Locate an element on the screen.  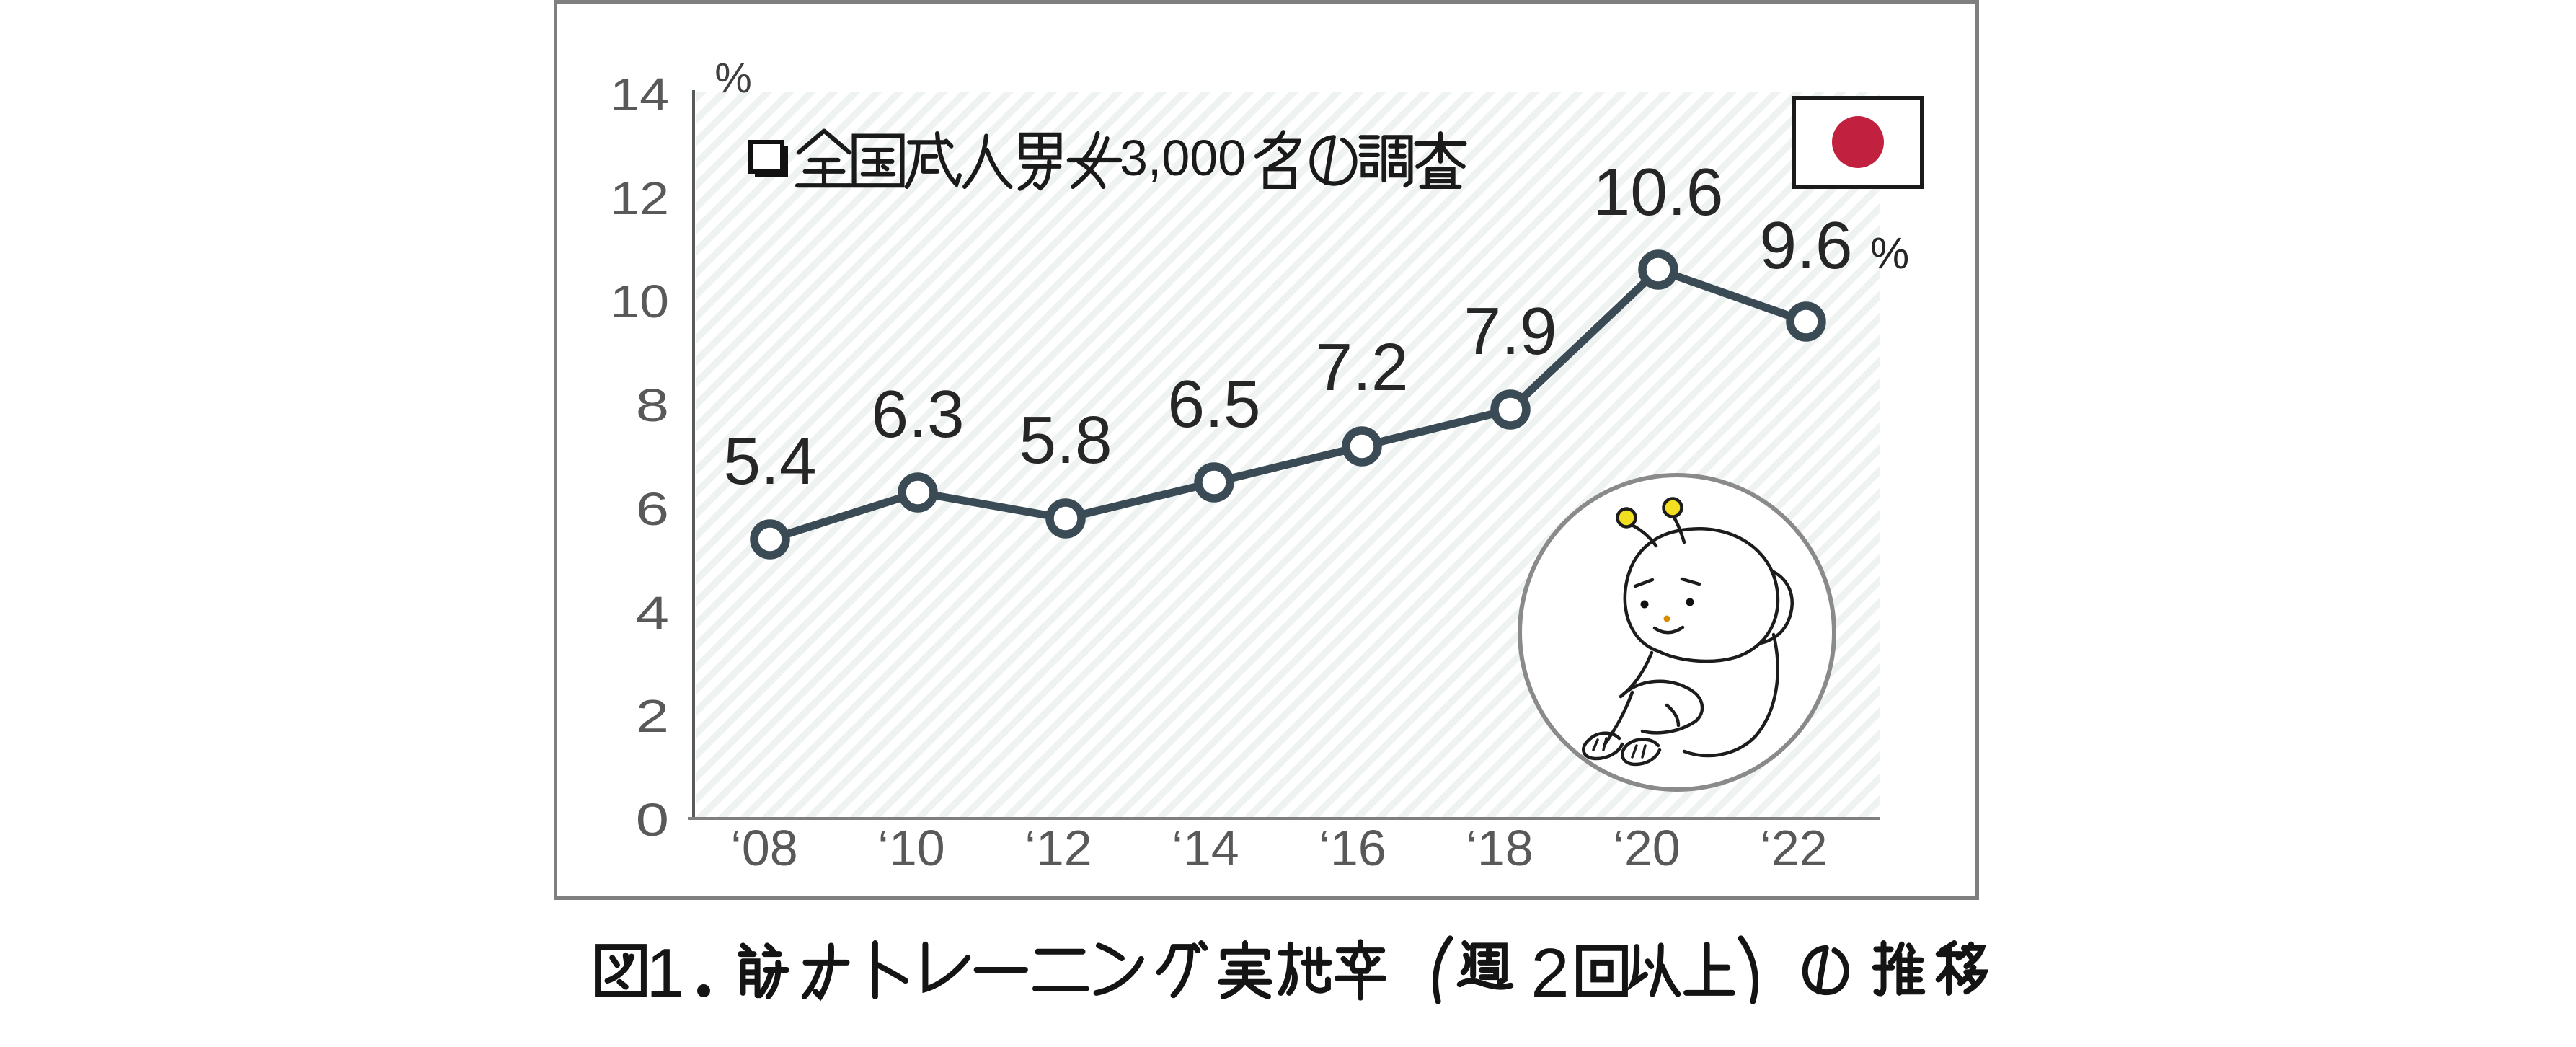
svg-text: 12 is located at coordinates (639, 198).